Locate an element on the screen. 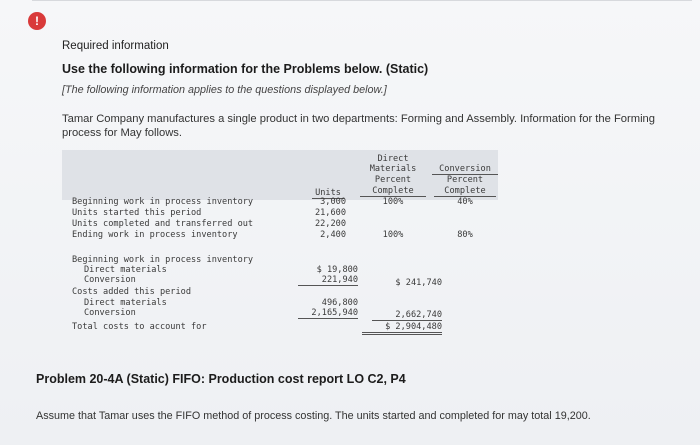 This screenshot has height=445, width=700. bwip-conv-label: Conversion is located at coordinates (110, 280).